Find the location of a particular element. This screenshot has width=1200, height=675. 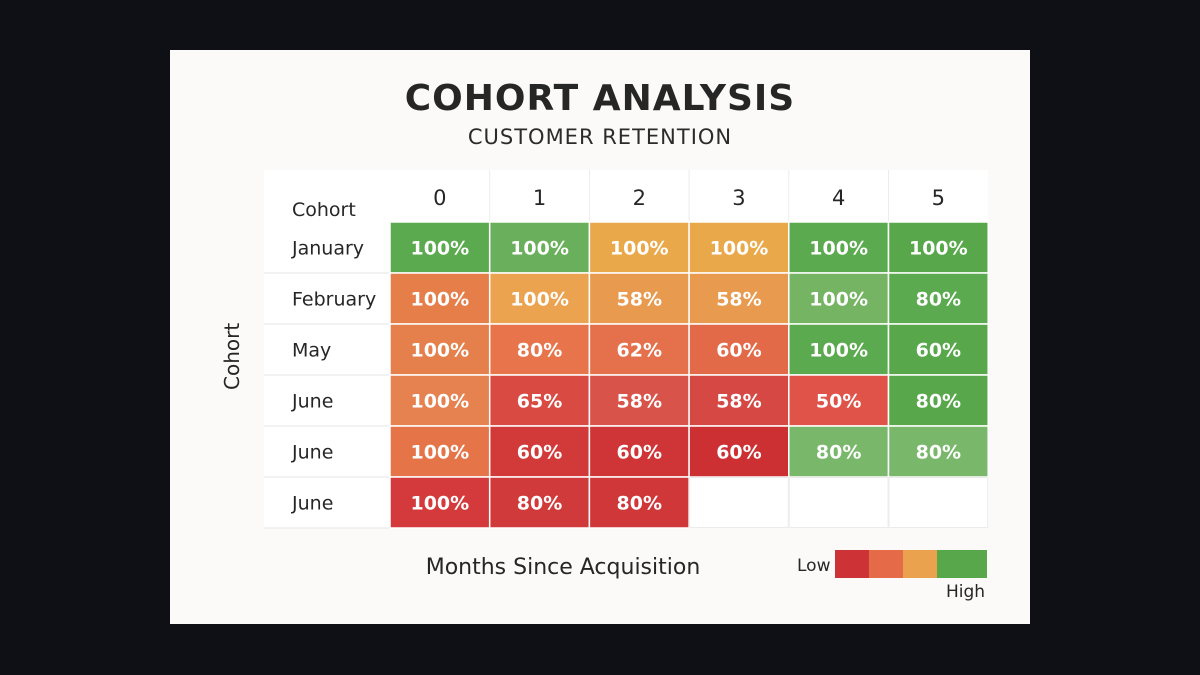

legend-low-label: Low is located at coordinates (814, 566).